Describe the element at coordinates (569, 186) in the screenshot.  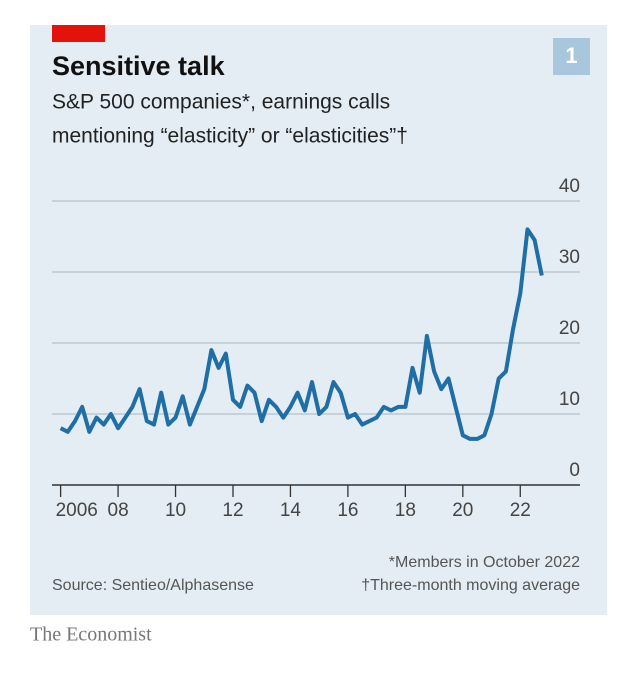
I see `y-tick-label: 40` at that location.